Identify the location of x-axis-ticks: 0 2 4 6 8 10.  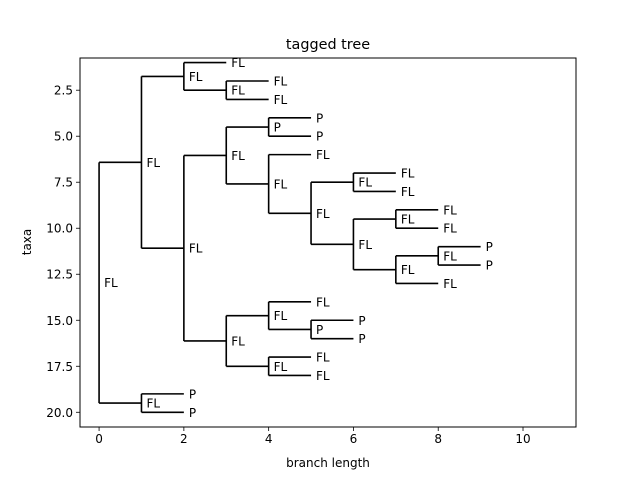
(313, 436).